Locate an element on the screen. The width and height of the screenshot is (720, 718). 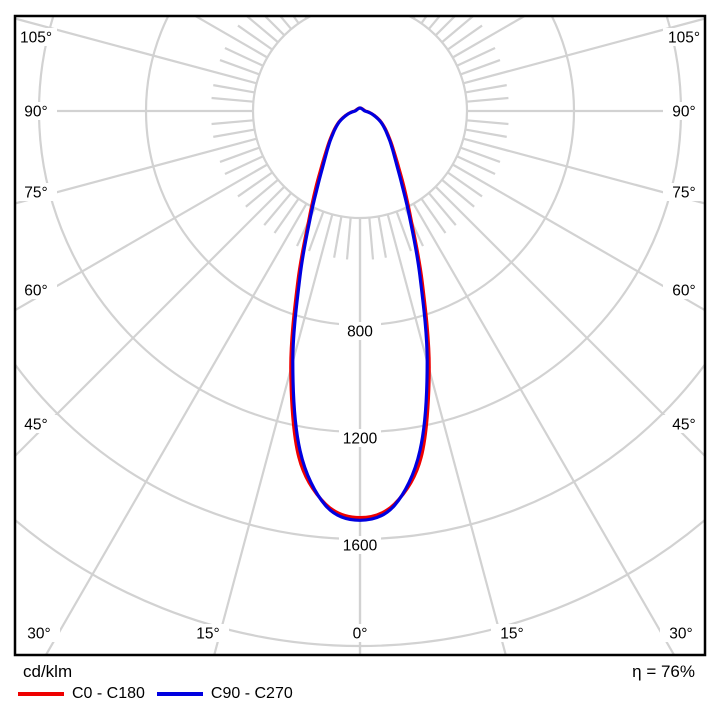
ring-label-1600-bg is located at coordinates (360, 545).